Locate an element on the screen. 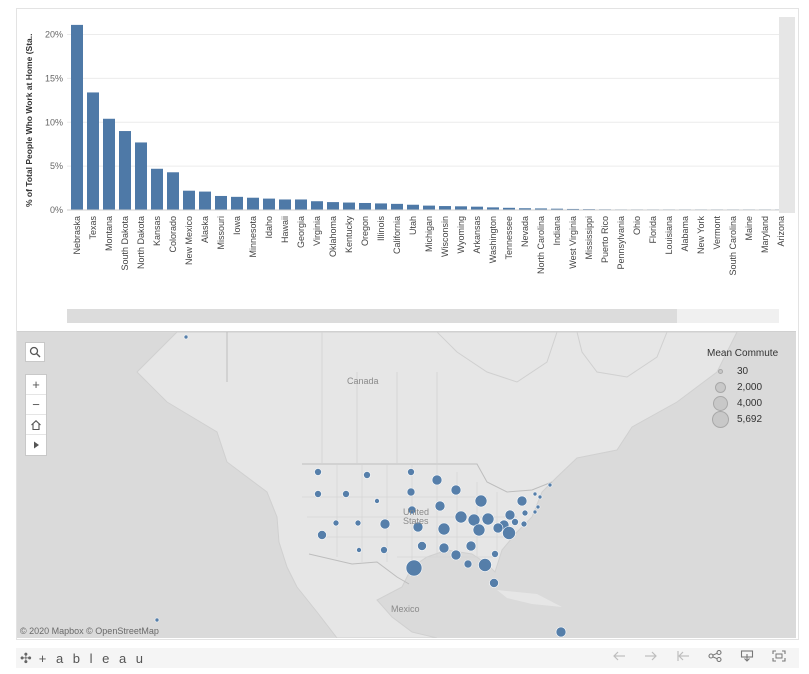  zoom-in-button: + is located at coordinates (36, 385).